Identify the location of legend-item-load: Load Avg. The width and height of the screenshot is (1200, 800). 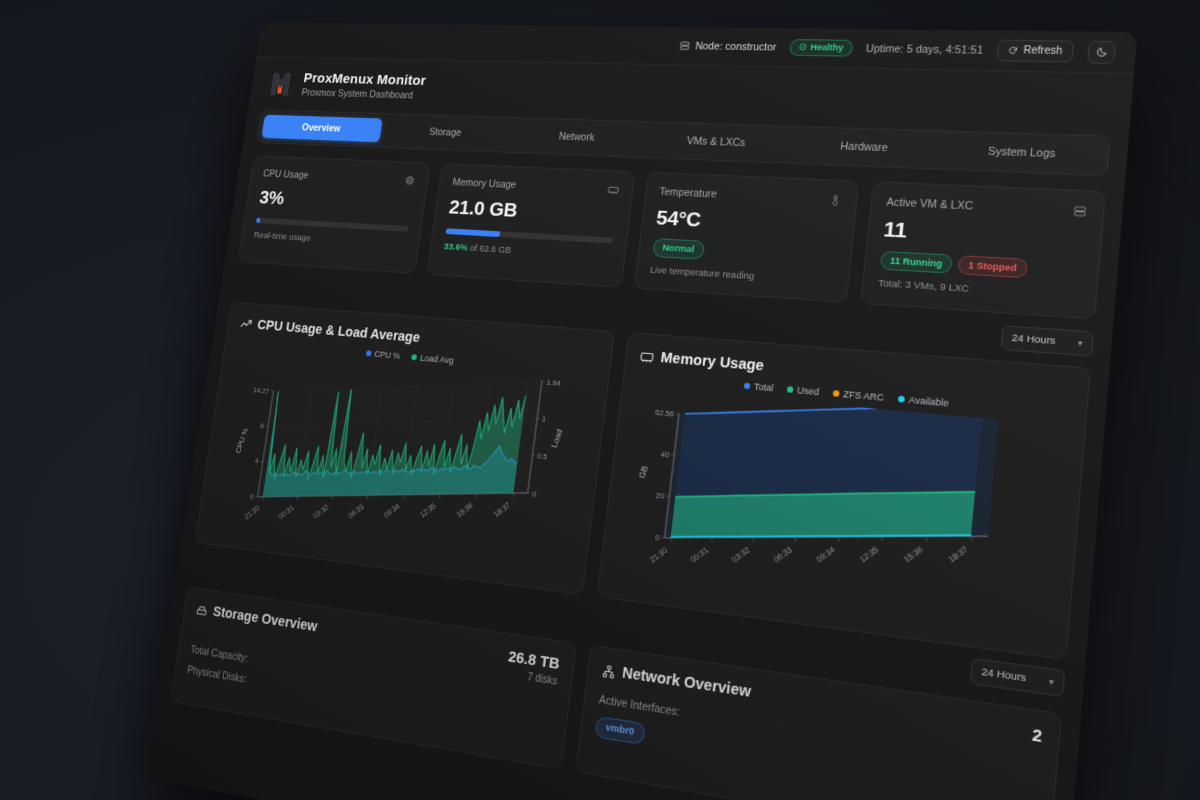
(432, 359).